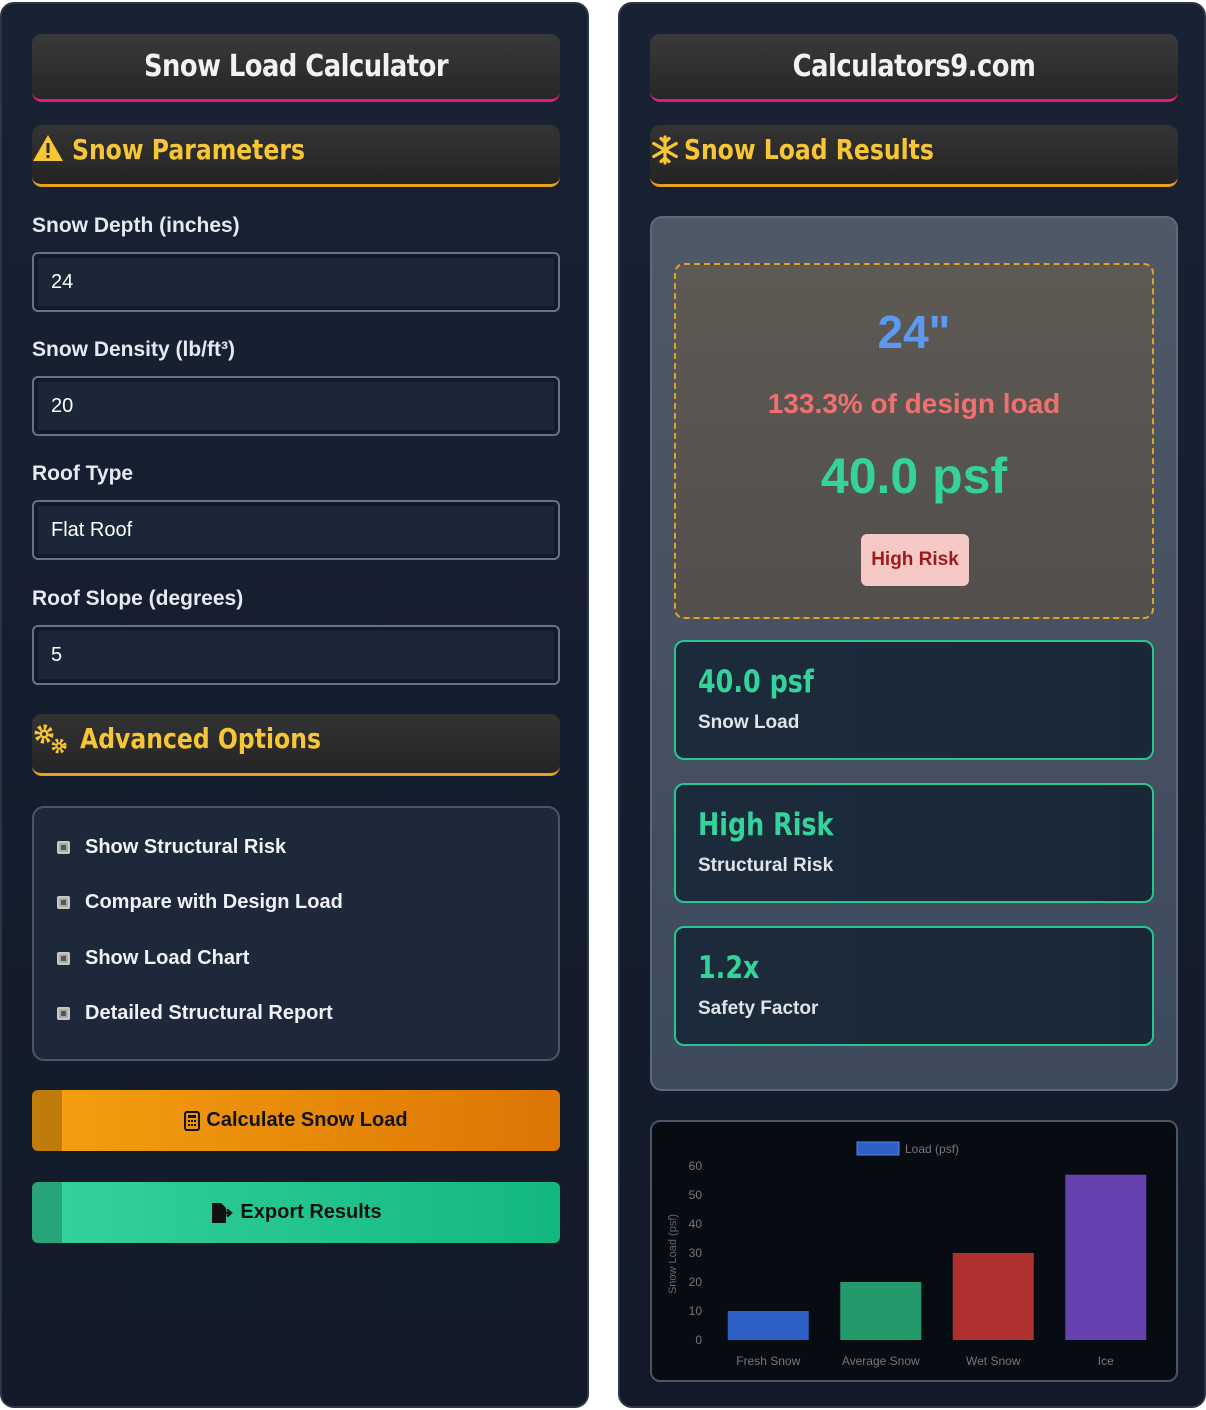  What do you see at coordinates (200, 738) in the screenshot?
I see `advanced-options-title: Advanced Options` at bounding box center [200, 738].